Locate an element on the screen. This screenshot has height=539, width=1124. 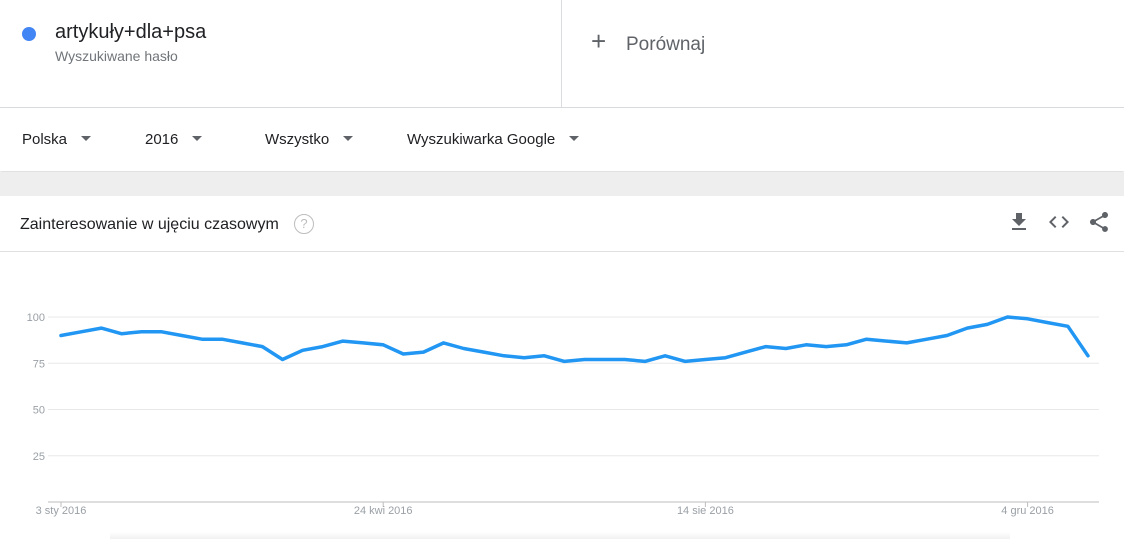
section-divider-band is located at coordinates (562, 184).